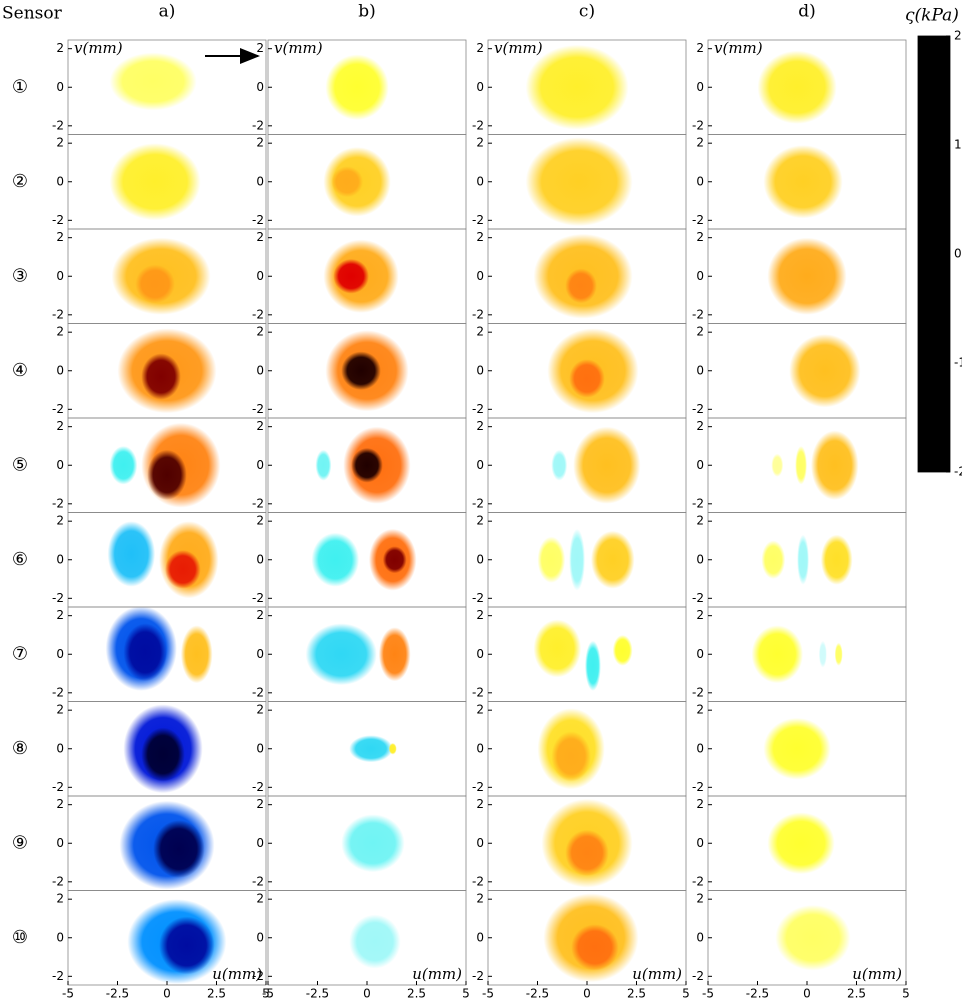  Describe the element at coordinates (958, 254) in the screenshot. I see `colorbar-tick-label: 0` at that location.